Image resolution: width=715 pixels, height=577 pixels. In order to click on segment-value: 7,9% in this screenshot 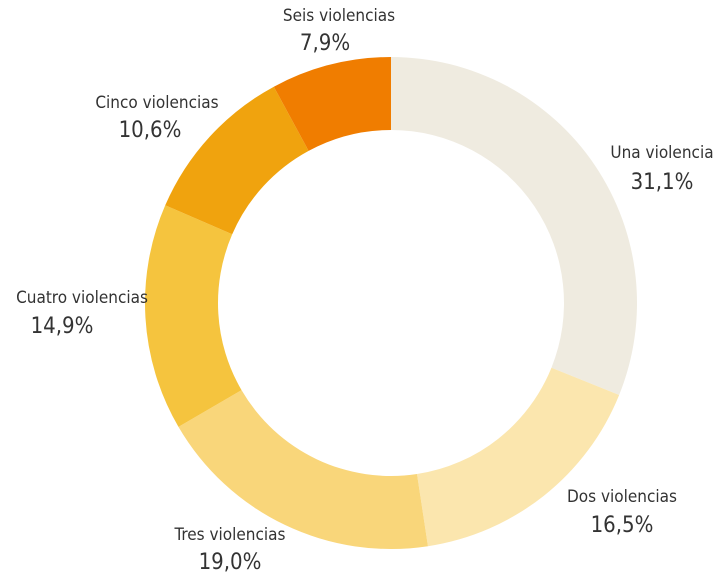, I will do `click(325, 43)`.